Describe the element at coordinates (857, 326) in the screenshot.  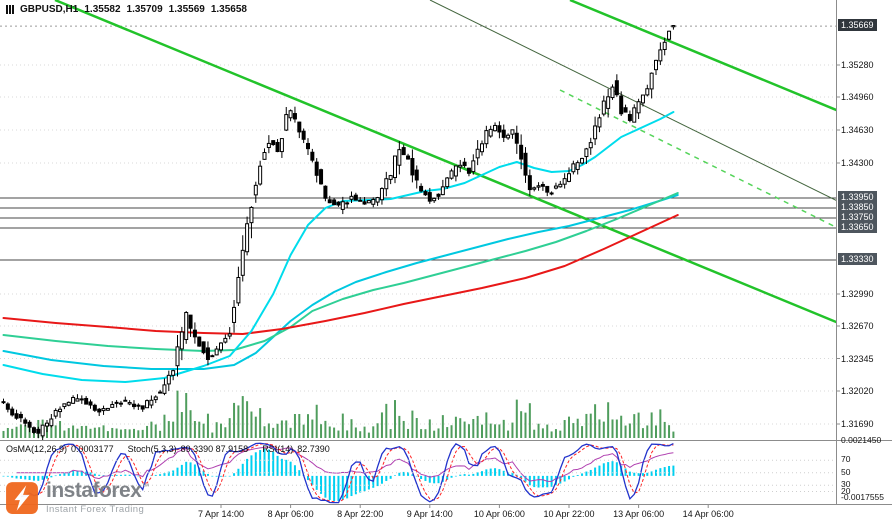
I see `price-axis-label: 1.32670` at that location.